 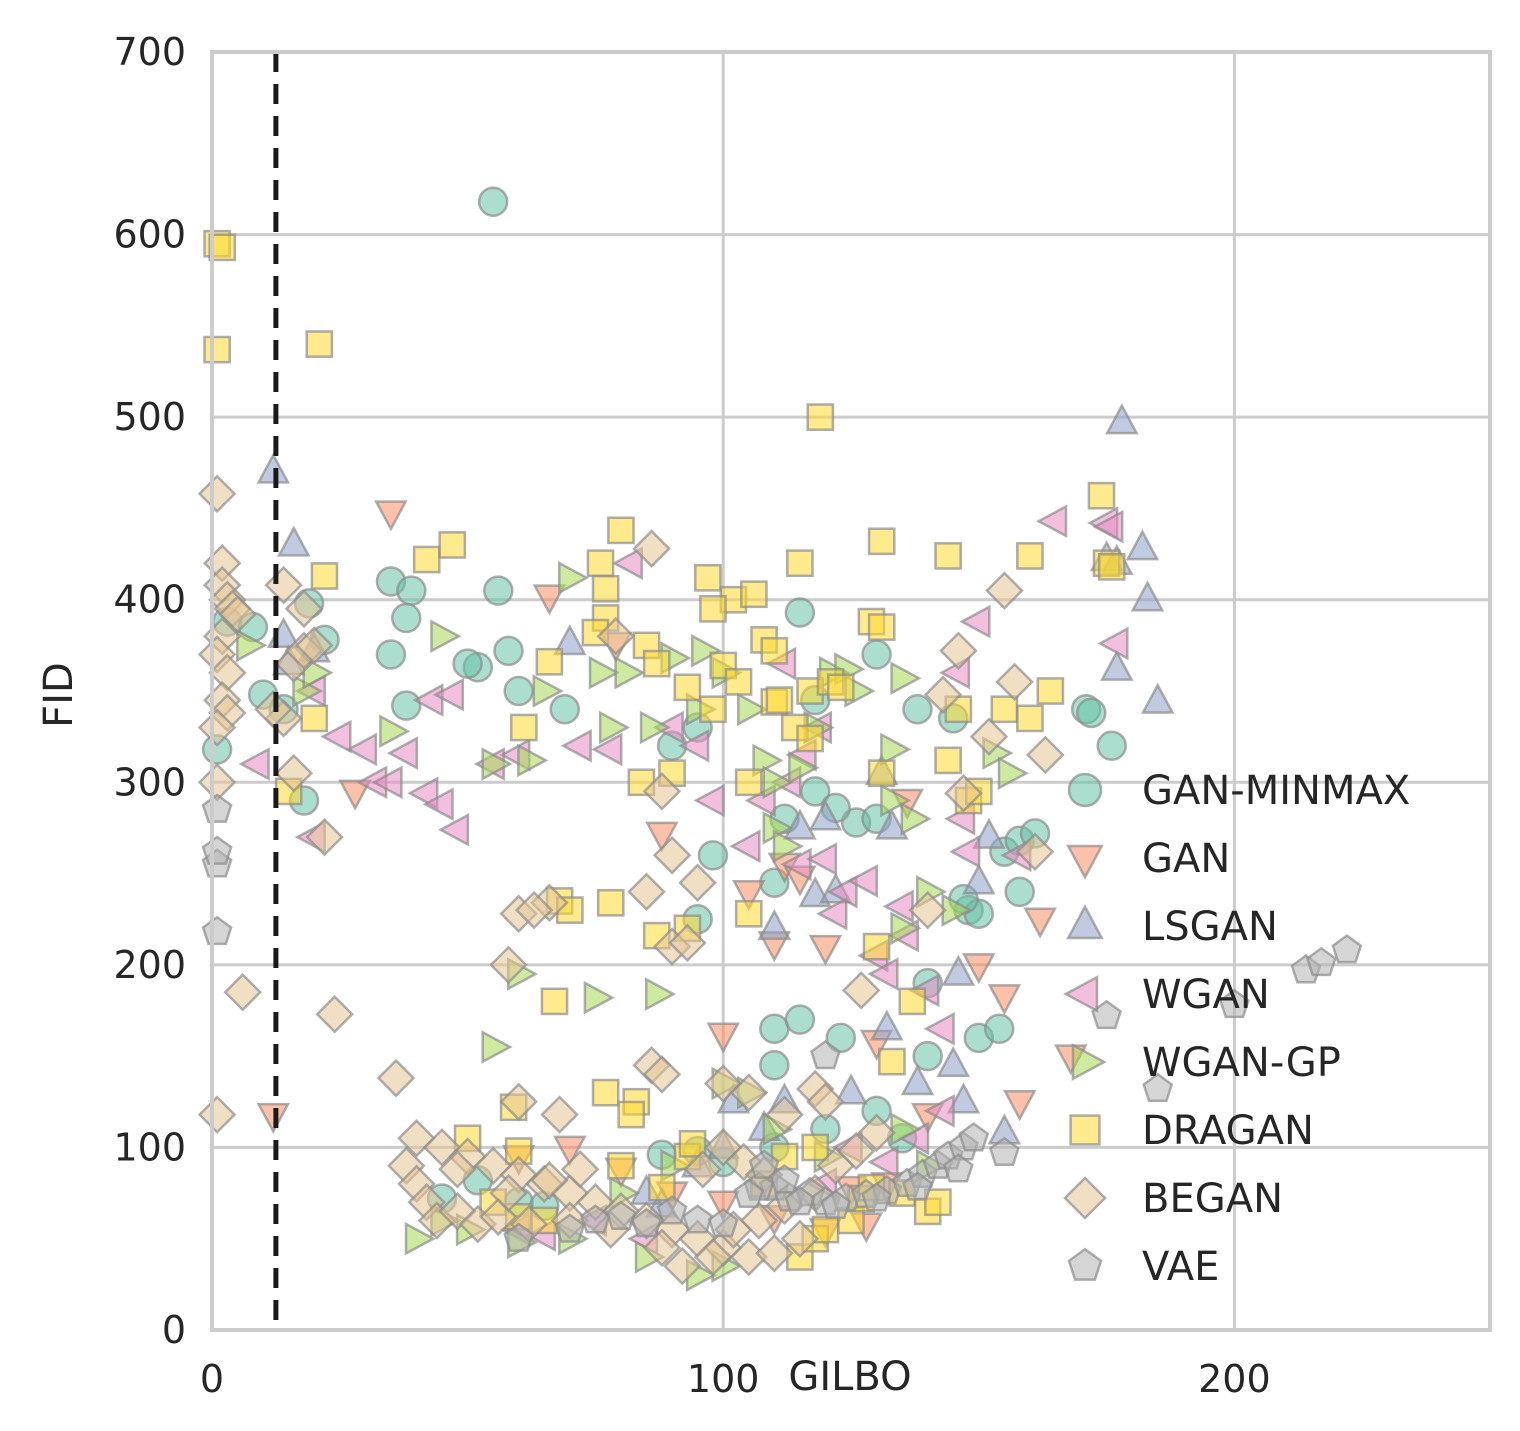 I want to click on x-tick-label: 200, so click(x=1234, y=1379).